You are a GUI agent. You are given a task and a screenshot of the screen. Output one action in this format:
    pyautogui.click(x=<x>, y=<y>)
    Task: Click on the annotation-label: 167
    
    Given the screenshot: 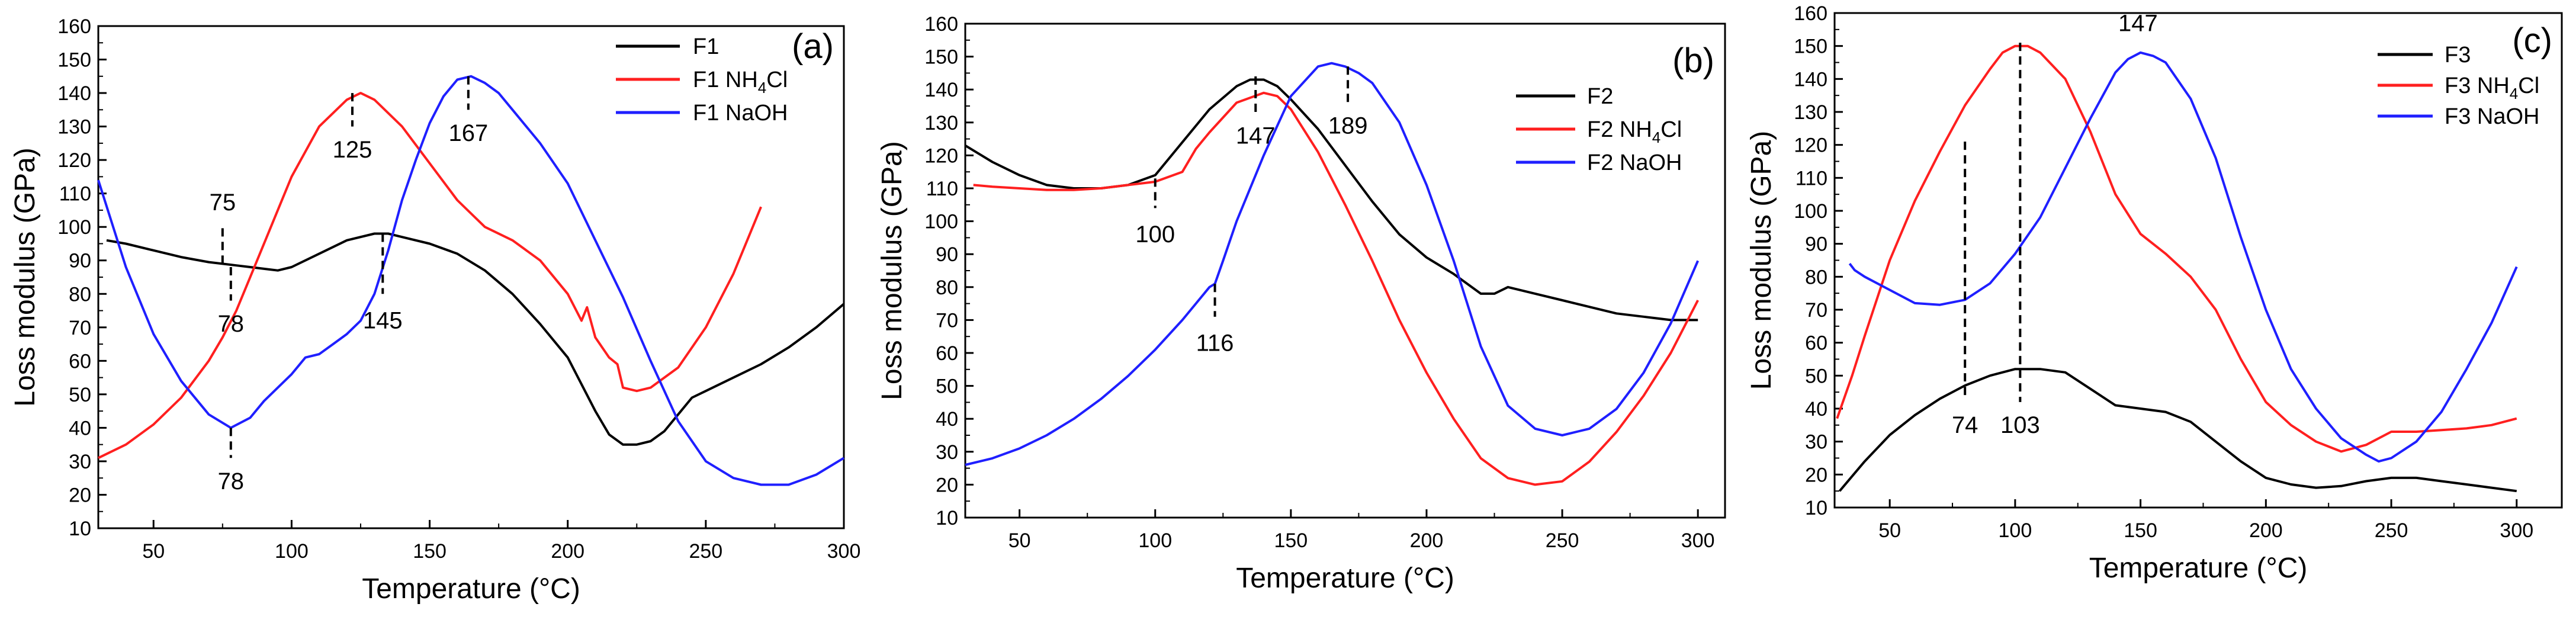 What is the action you would take?
    pyautogui.click(x=468, y=133)
    